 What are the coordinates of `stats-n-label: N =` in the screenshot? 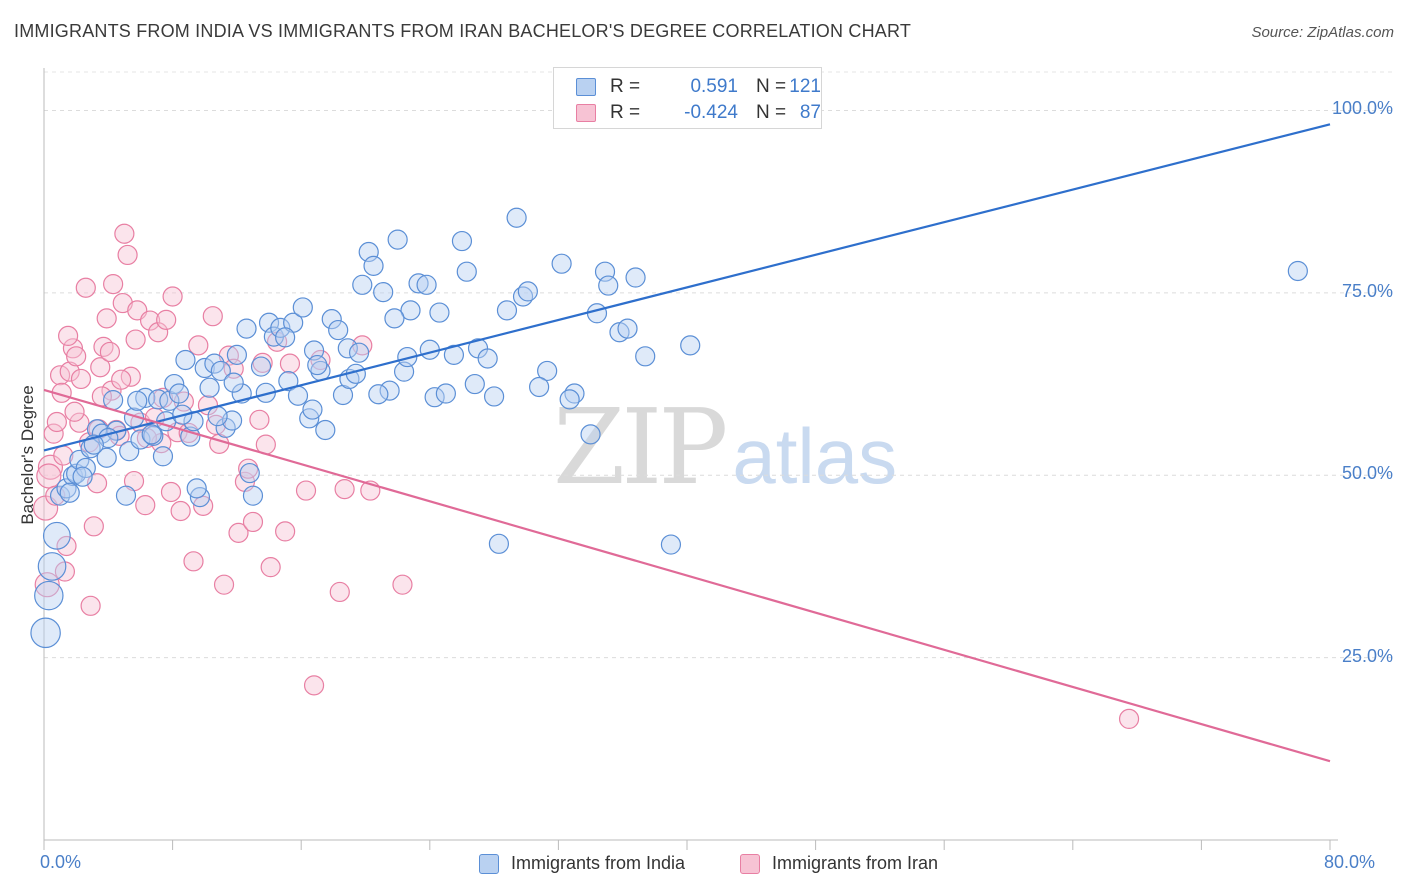 It's located at (771, 112).